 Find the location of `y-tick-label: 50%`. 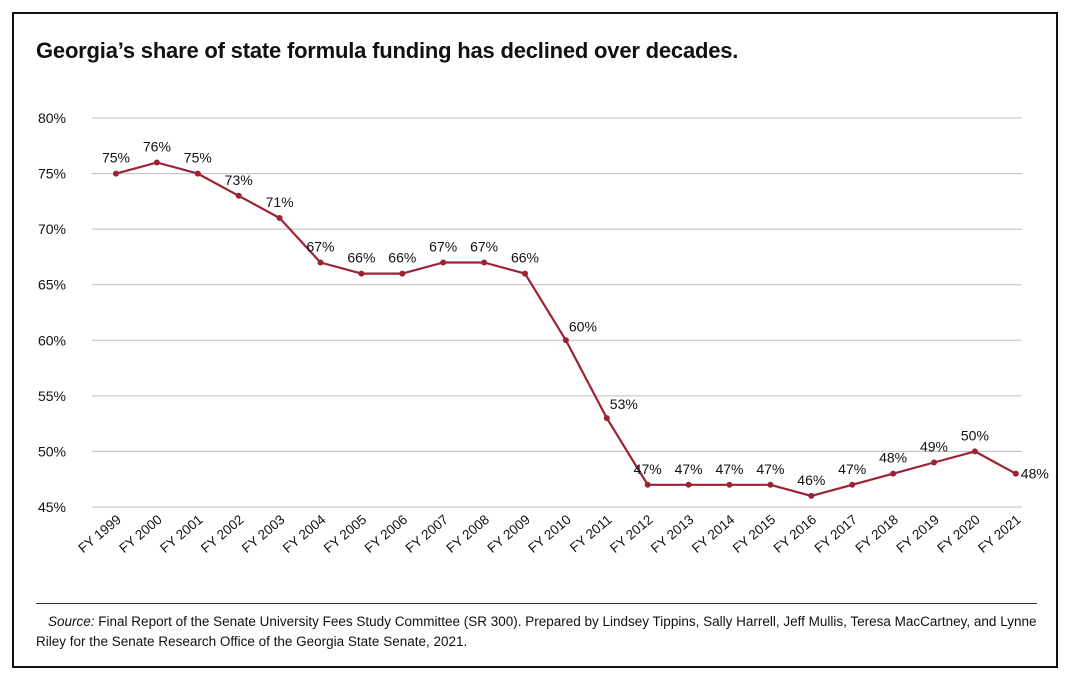

y-tick-label: 50% is located at coordinates (52, 451).